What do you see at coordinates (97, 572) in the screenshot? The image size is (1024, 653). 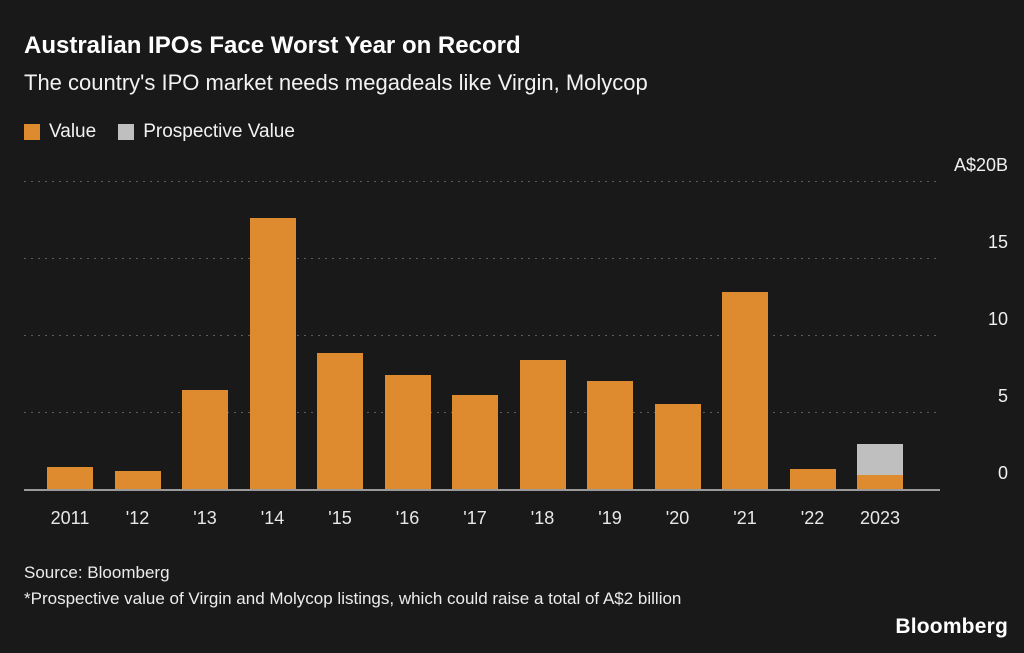 I see `source-text: Source: Bloomberg` at bounding box center [97, 572].